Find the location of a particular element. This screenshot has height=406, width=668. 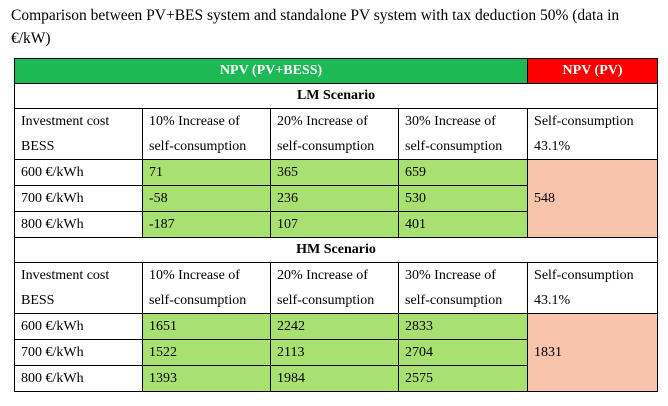

table-row: 700 €/kWh -58 236 530 is located at coordinates (336, 198).